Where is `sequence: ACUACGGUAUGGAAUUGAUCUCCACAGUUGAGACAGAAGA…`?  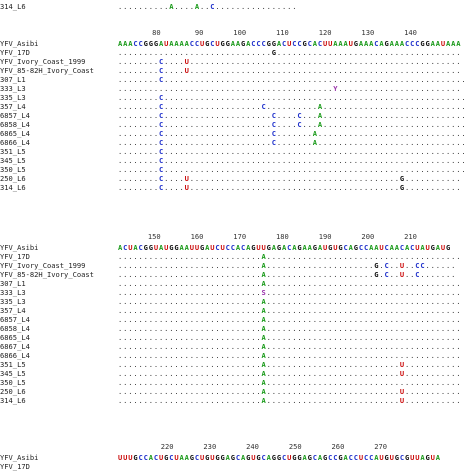 sequence: ACUACGGUAUGGAAUUGAUCUCCACAGUUGAGACAGAAGA… is located at coordinates (285, 247).